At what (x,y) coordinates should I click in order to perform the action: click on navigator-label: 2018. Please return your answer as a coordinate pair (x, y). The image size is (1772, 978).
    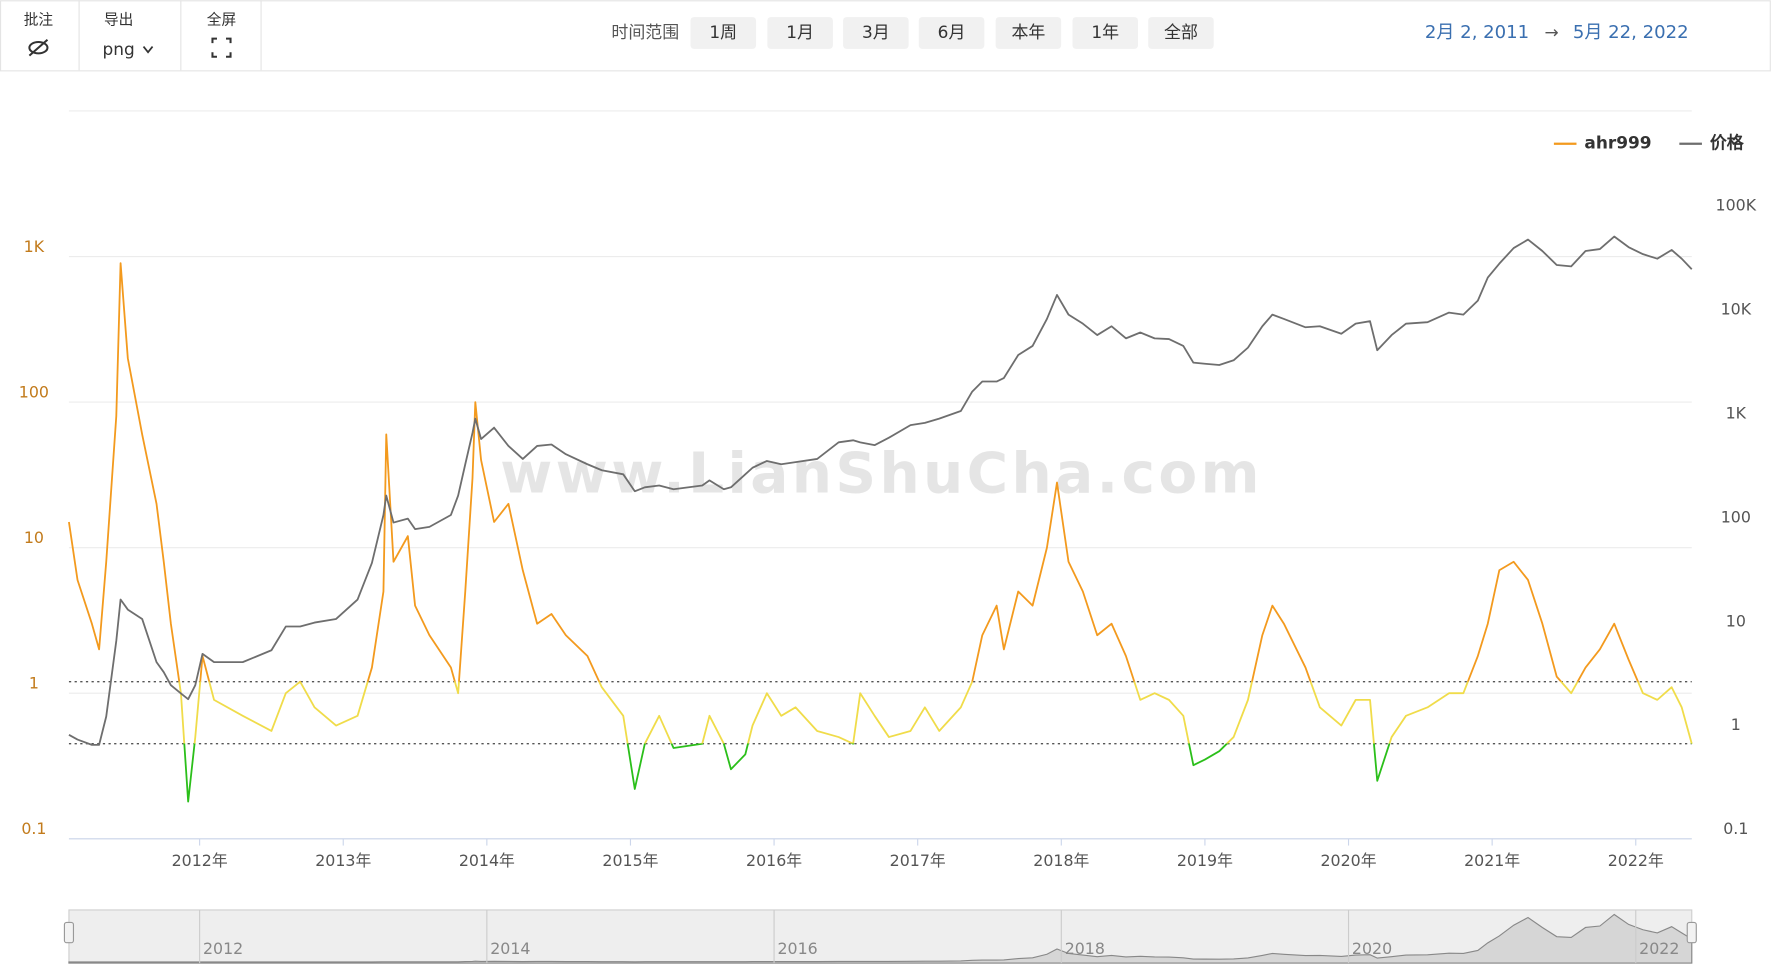
    Looking at the image, I should click on (1085, 948).